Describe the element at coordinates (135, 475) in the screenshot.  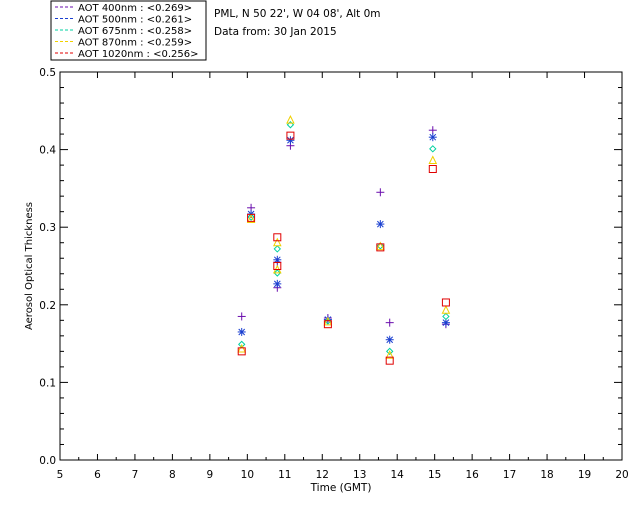
I see `x-tick-label: 7` at that location.